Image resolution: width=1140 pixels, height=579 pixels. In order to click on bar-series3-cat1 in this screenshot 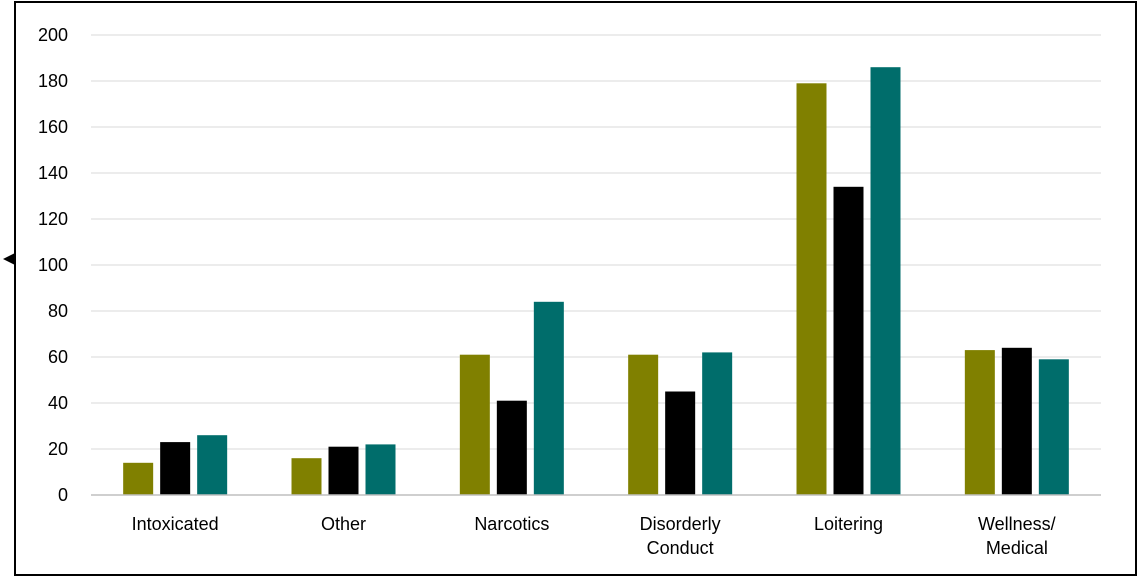, I will do `click(212, 465)`.